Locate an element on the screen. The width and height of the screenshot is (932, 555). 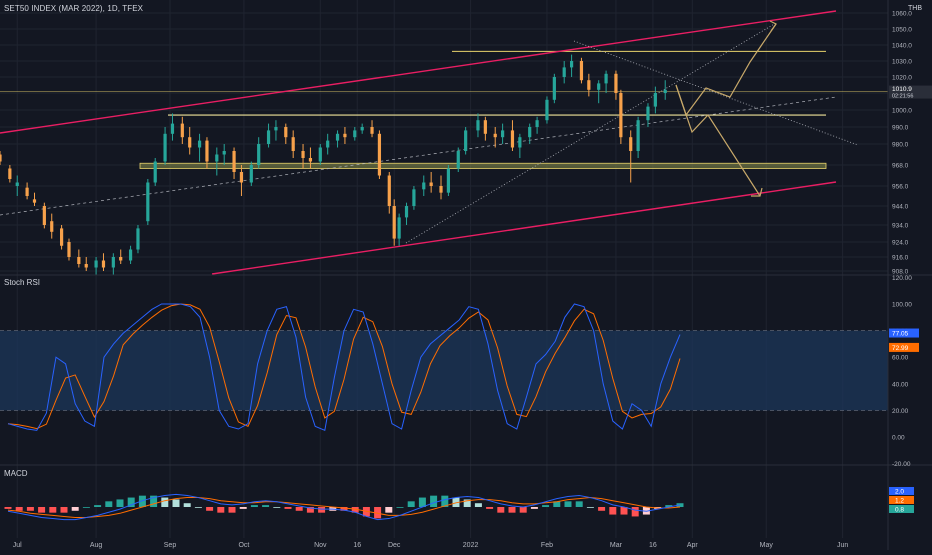
stoch-tick-label: 40.00 is located at coordinates (900, 384).